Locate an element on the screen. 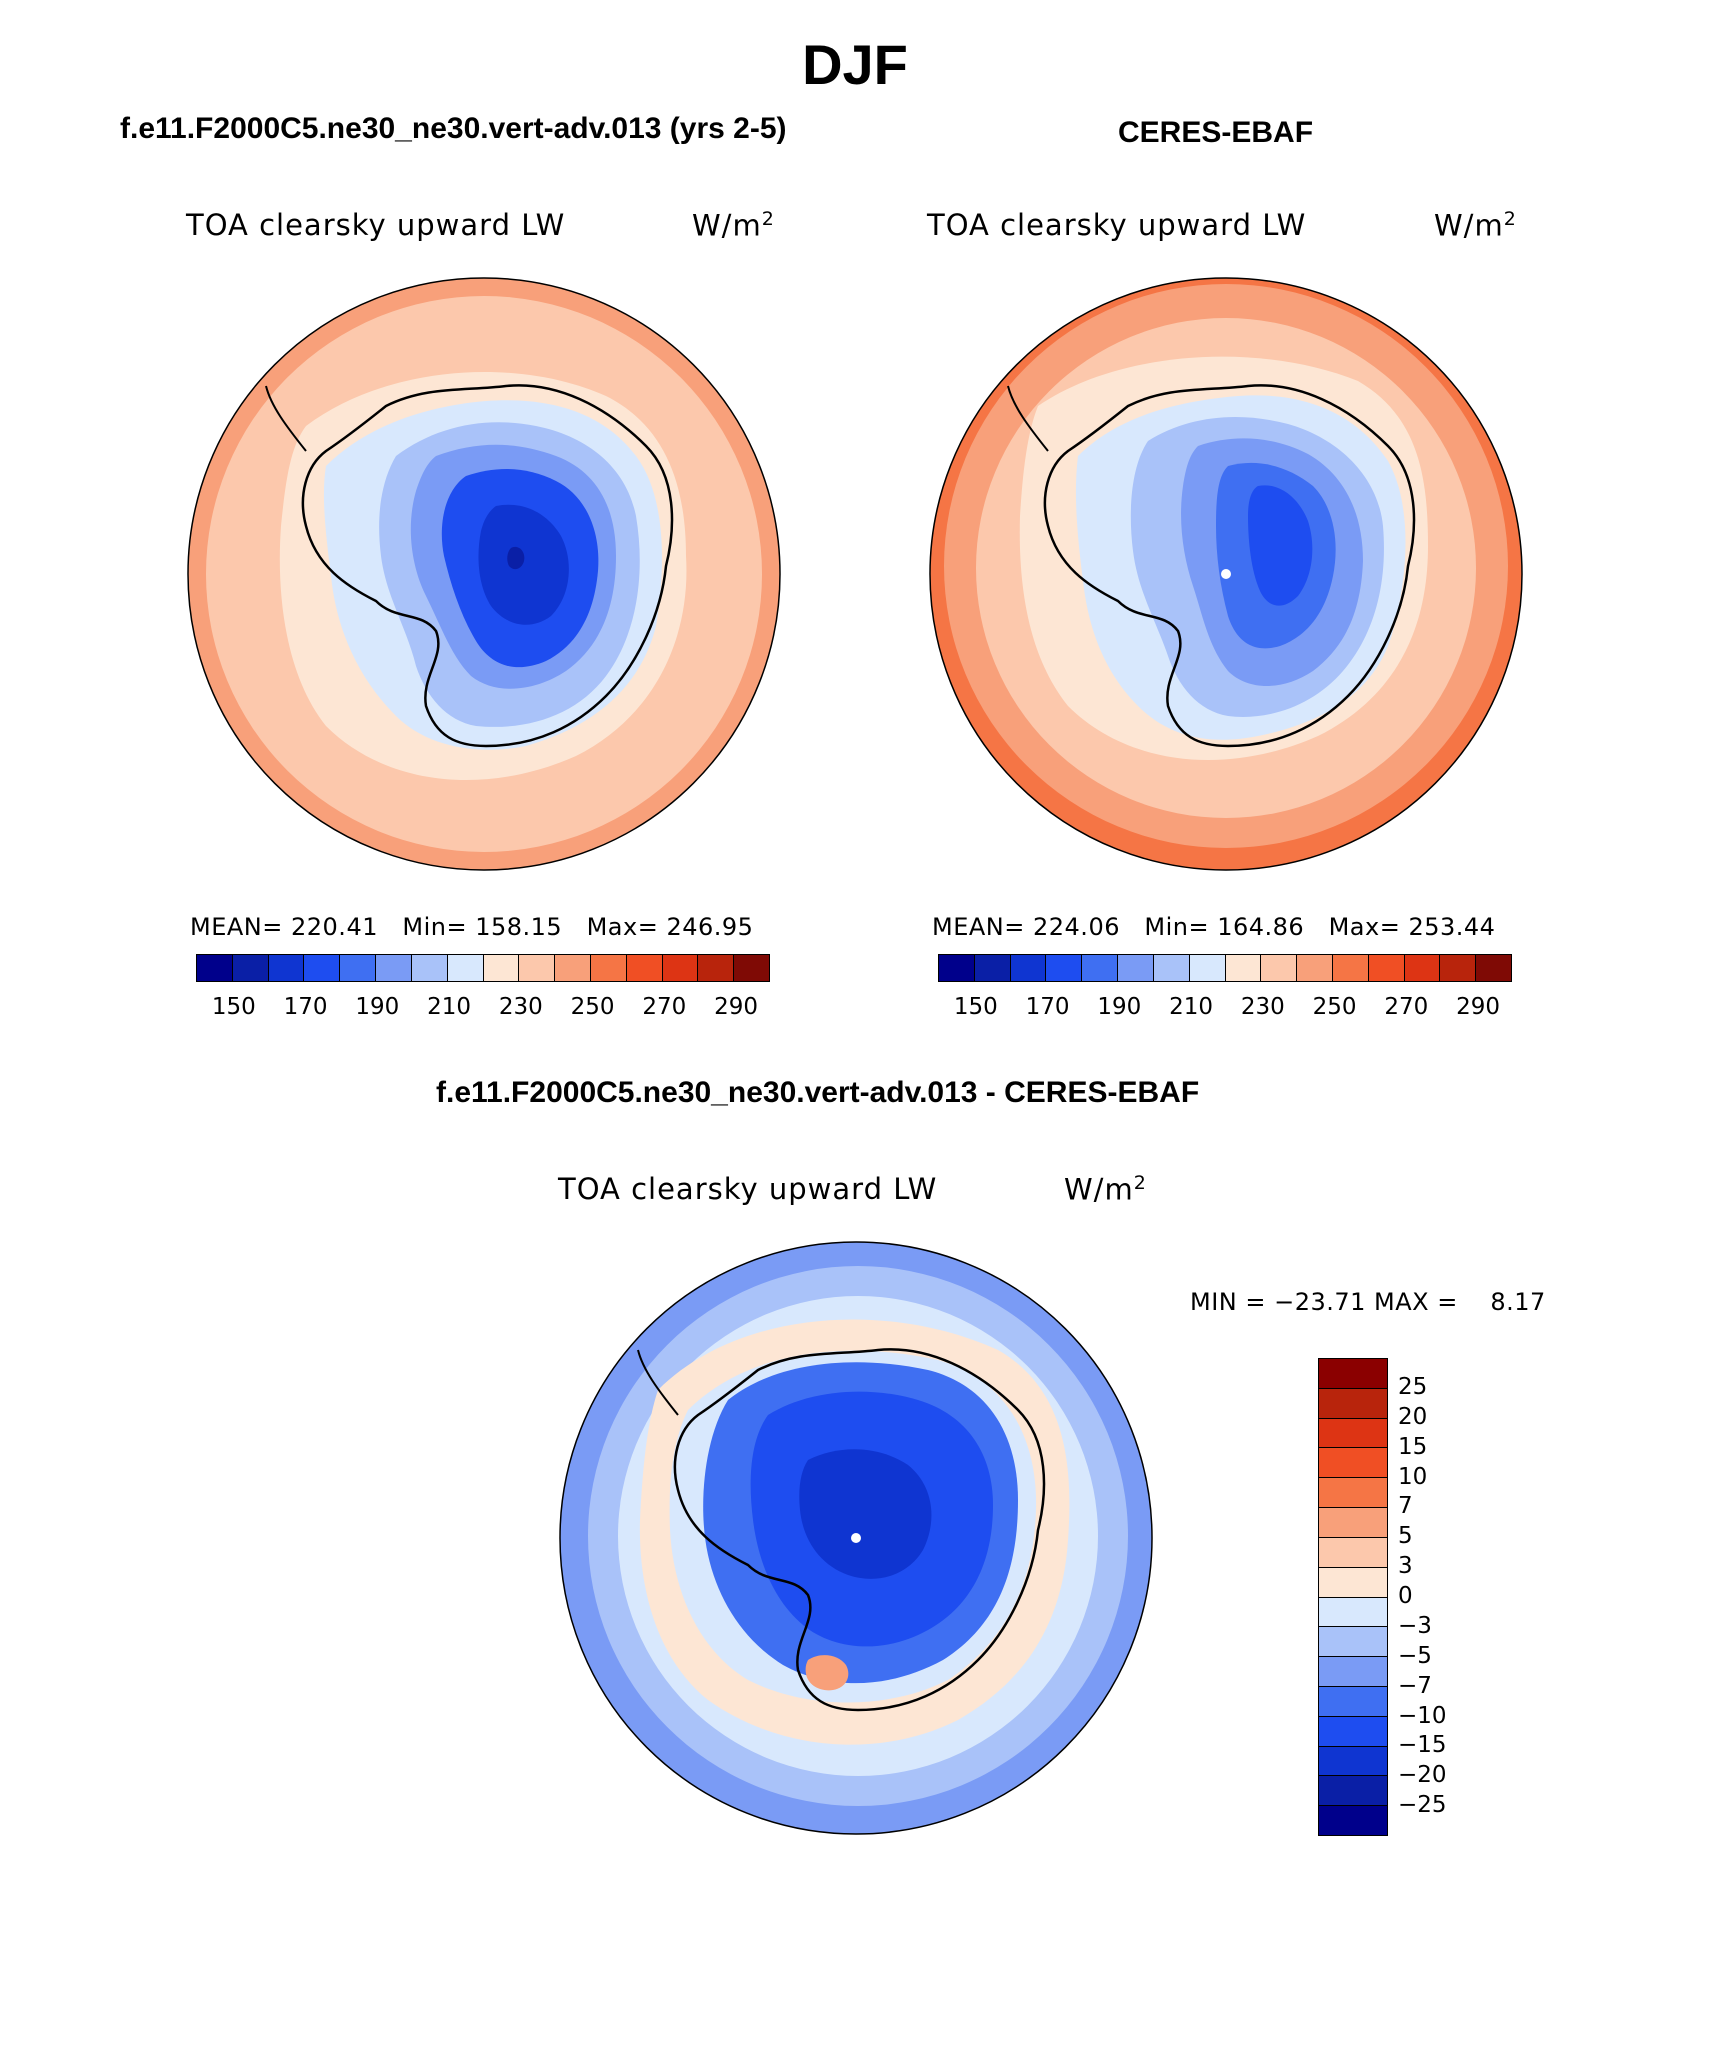  map-ceres-antarctica is located at coordinates (1226, 574).